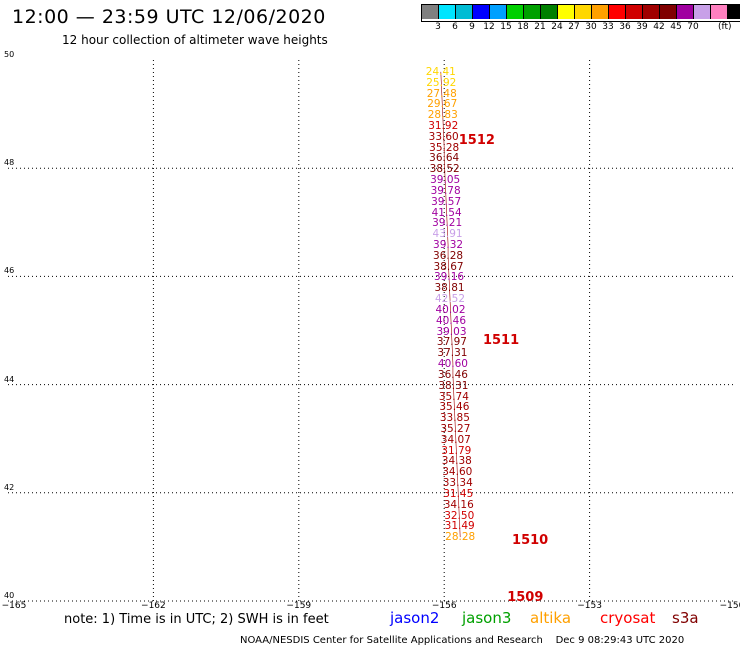  What do you see at coordinates (540, 27) in the screenshot?
I see `color-scale-label: 21` at bounding box center [540, 27].